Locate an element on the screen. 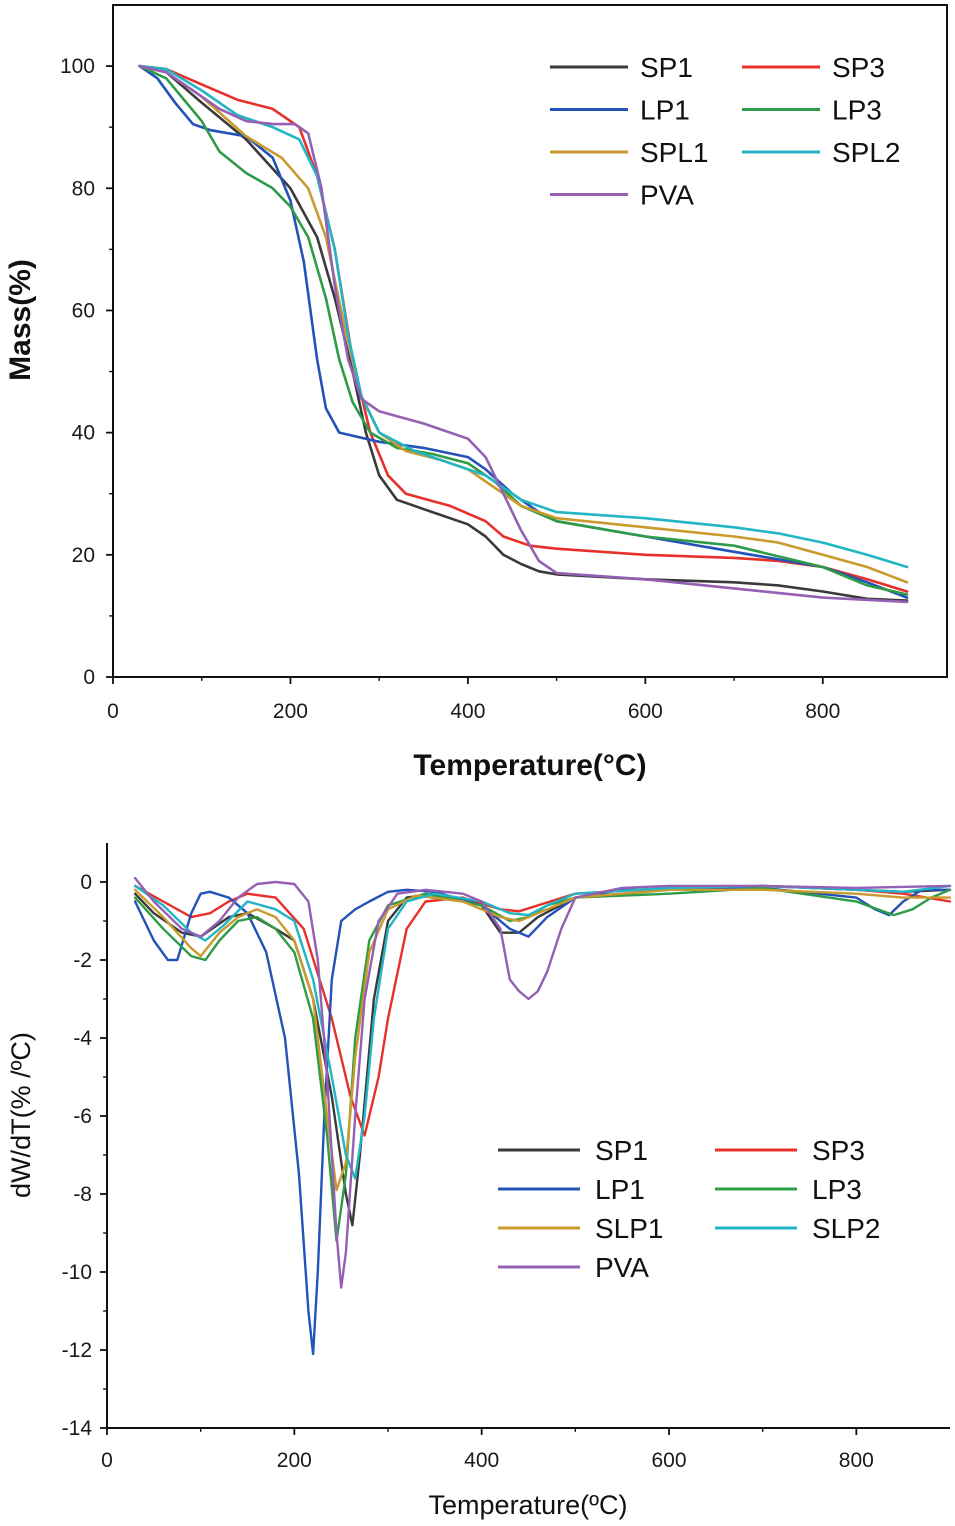 This screenshot has height=1526, width=955. y-axis-title: Mass(%) is located at coordinates (20, 320).